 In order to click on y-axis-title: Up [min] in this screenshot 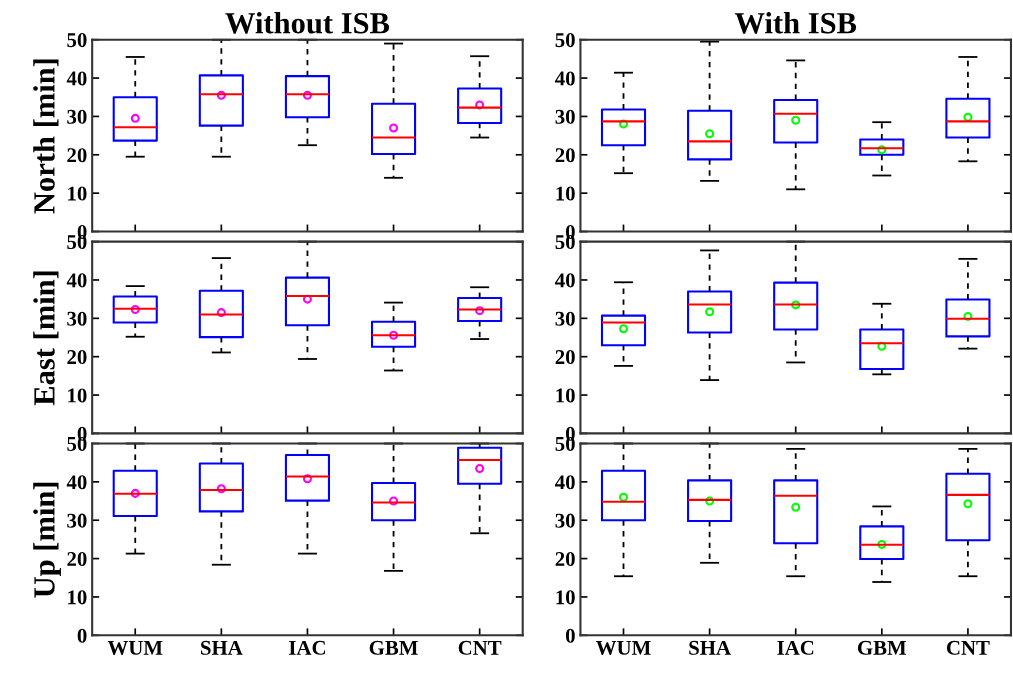, I will do `click(47, 540)`.